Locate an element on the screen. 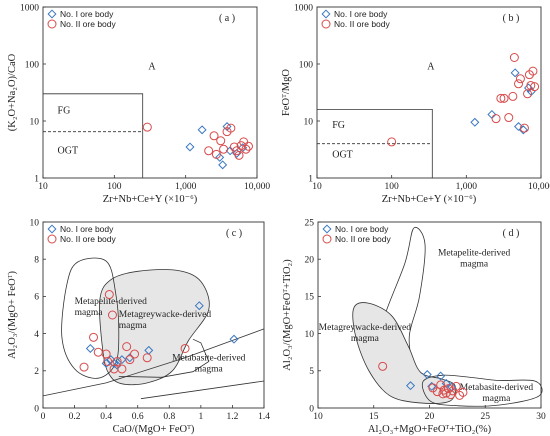 This screenshot has height=436, width=550. panel-label: ( c ) is located at coordinates (234, 233).